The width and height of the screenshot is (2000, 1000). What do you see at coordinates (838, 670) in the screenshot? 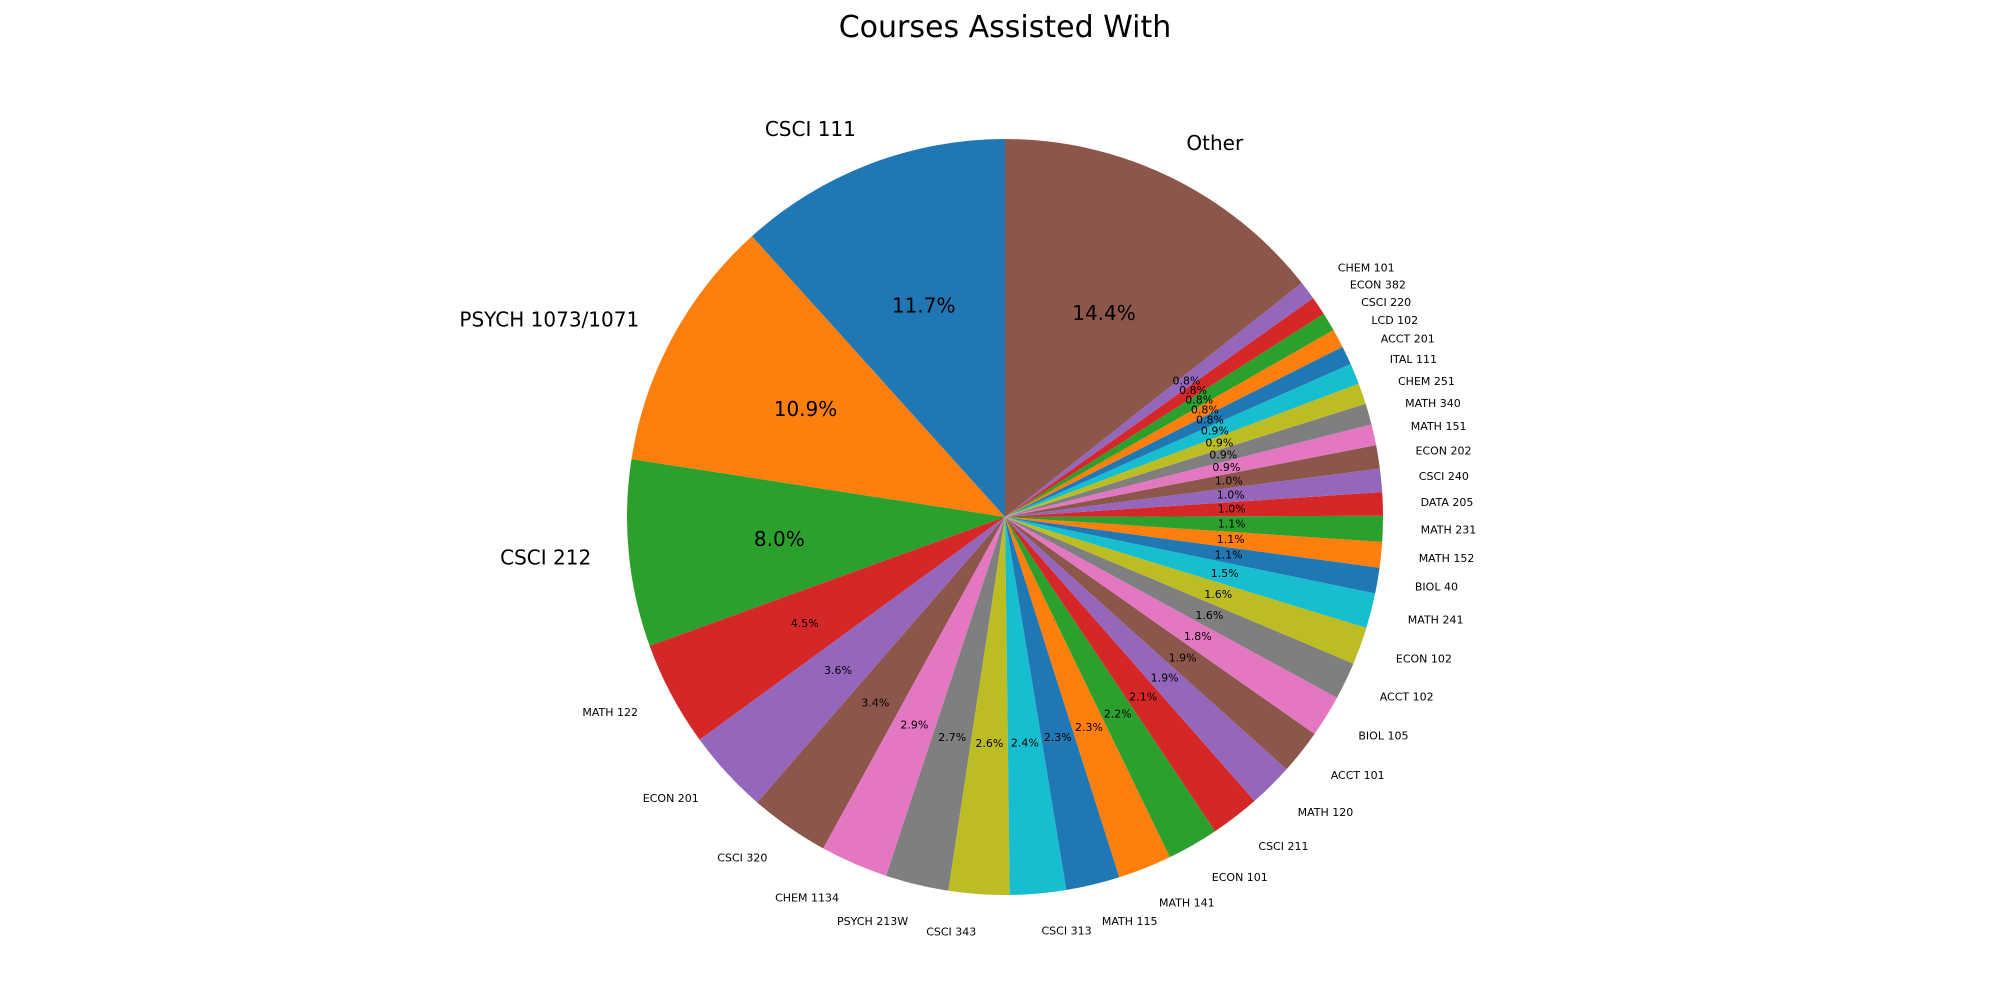
I see `percent-label-econ-201: 3.6%` at bounding box center [838, 670].